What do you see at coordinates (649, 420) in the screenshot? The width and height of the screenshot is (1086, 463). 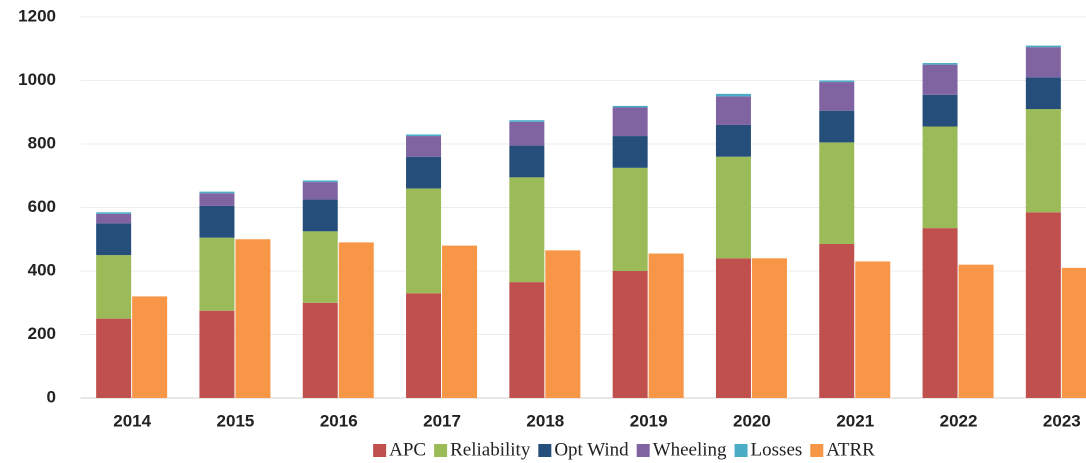 I see `x-tick-label: 2019` at bounding box center [649, 420].